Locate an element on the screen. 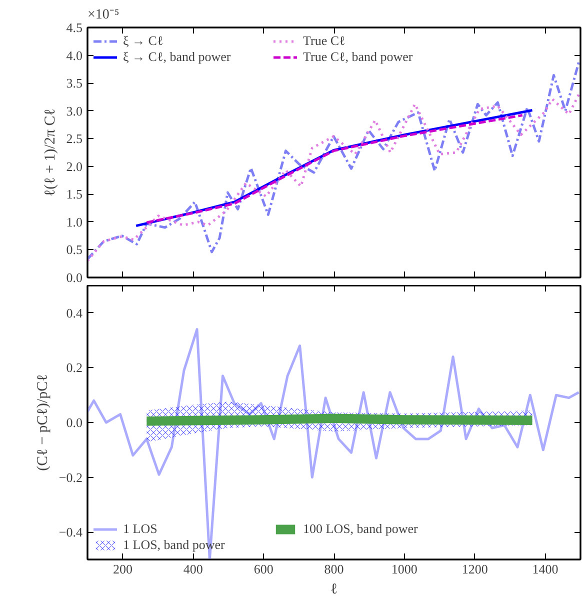 Image resolution: width=582 pixels, height=600 pixels. y-tick-label: 0.2 is located at coordinates (74, 368).